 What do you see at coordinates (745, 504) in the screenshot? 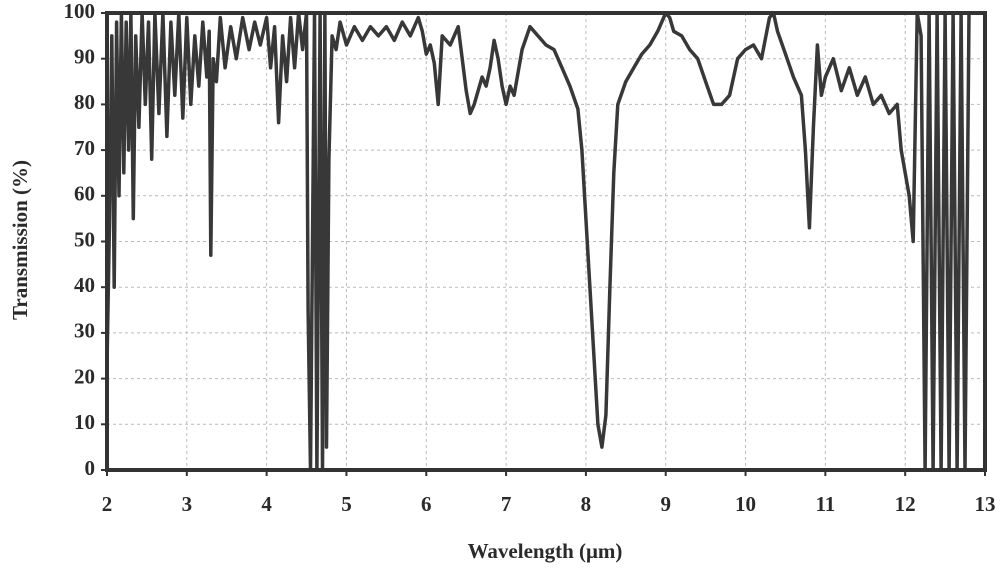
I see `x-tick-label: 10` at bounding box center [745, 504].